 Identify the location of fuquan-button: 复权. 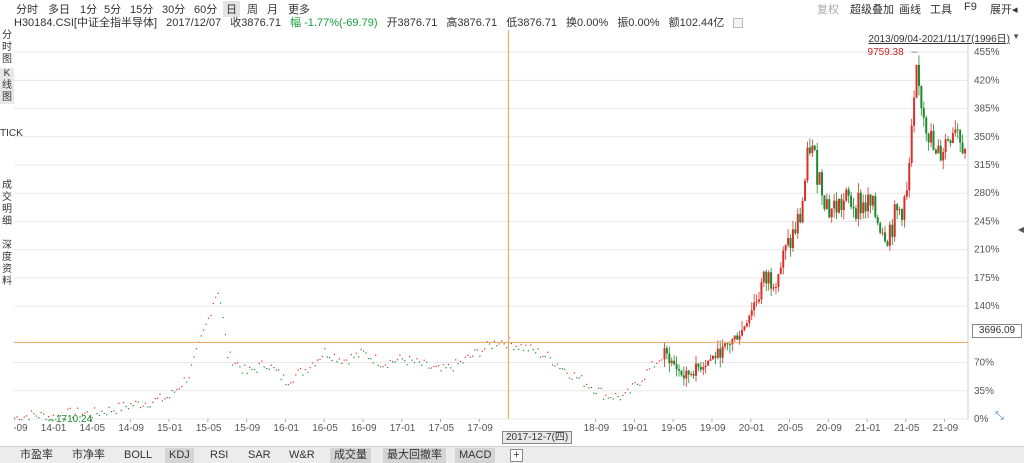
(828, 10).